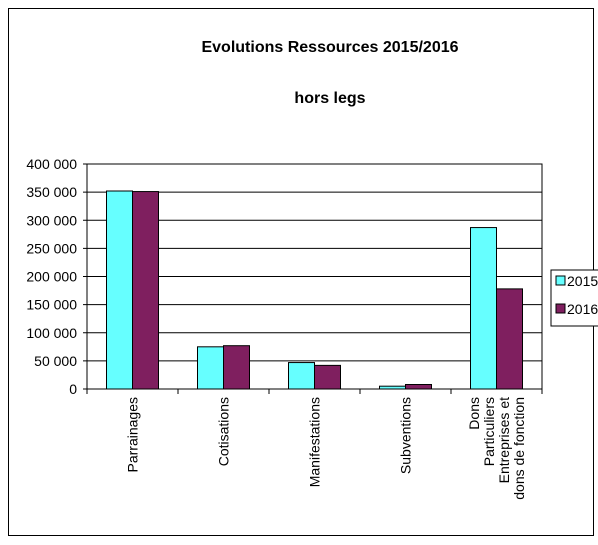  I want to click on x-category-label: Cotisations, so click(224, 431).